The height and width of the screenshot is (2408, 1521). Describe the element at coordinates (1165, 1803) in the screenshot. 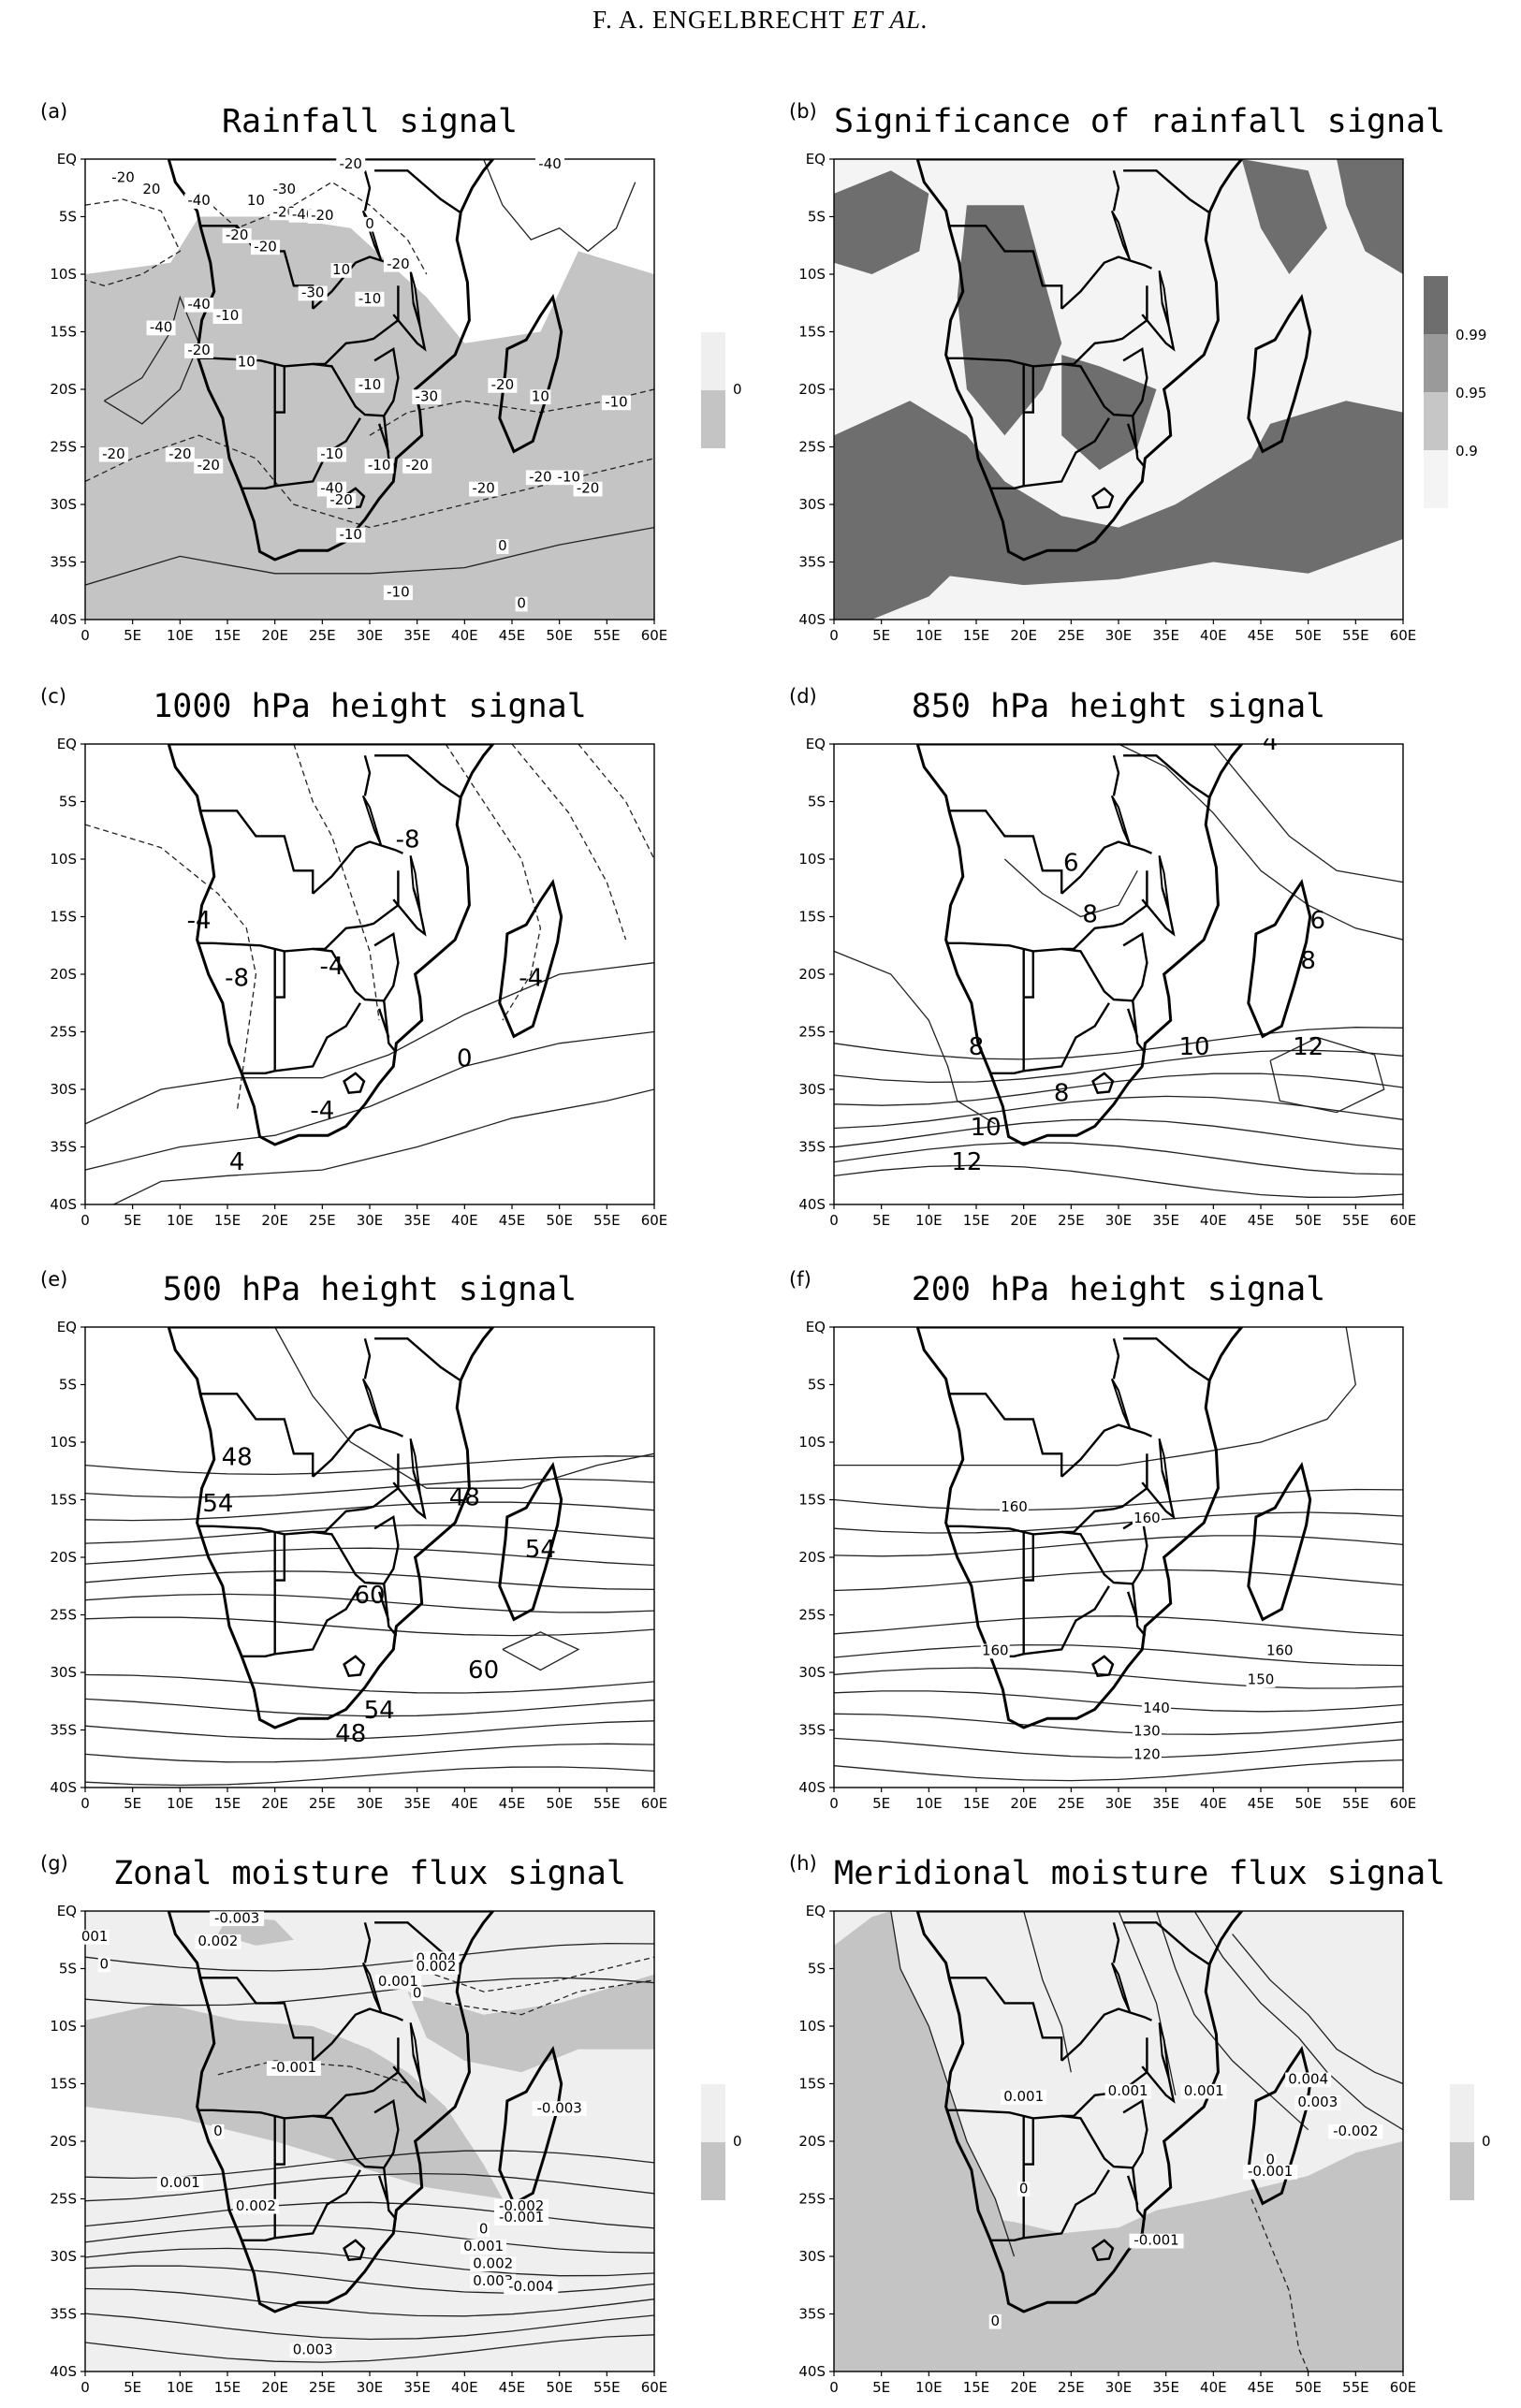

I see `lon-tick-label: 35E` at that location.